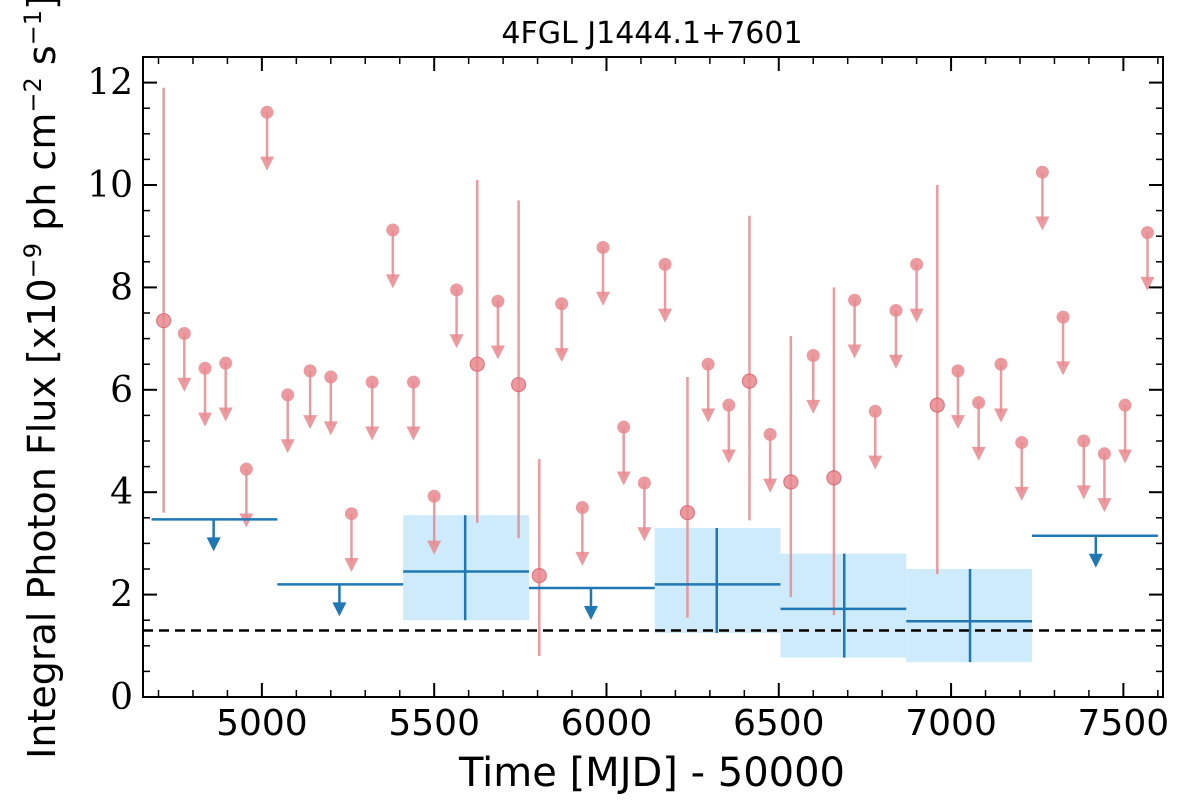 The height and width of the screenshot is (800, 1200). I want to click on y-tick-label: 8, so click(121, 287).